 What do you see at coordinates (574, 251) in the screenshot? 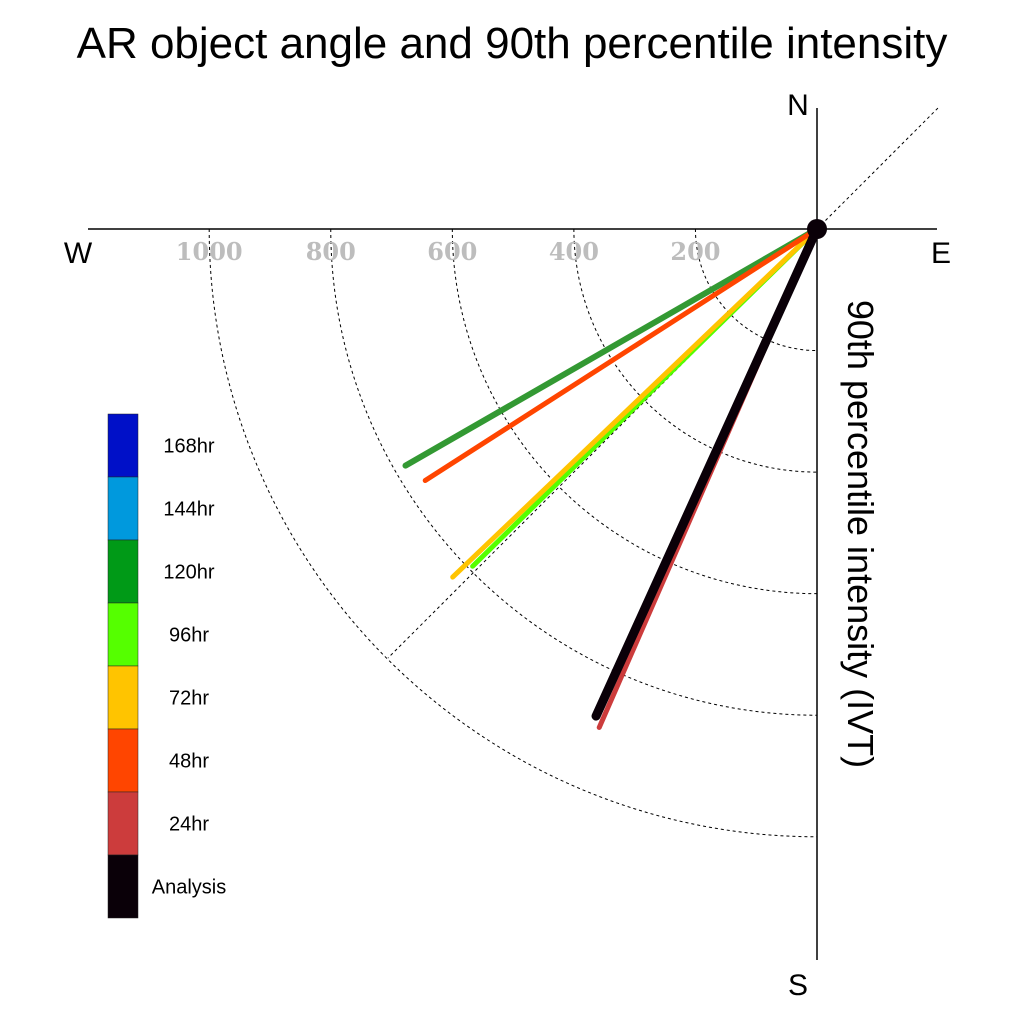
I see `tick-label-400: 400` at bounding box center [574, 251].